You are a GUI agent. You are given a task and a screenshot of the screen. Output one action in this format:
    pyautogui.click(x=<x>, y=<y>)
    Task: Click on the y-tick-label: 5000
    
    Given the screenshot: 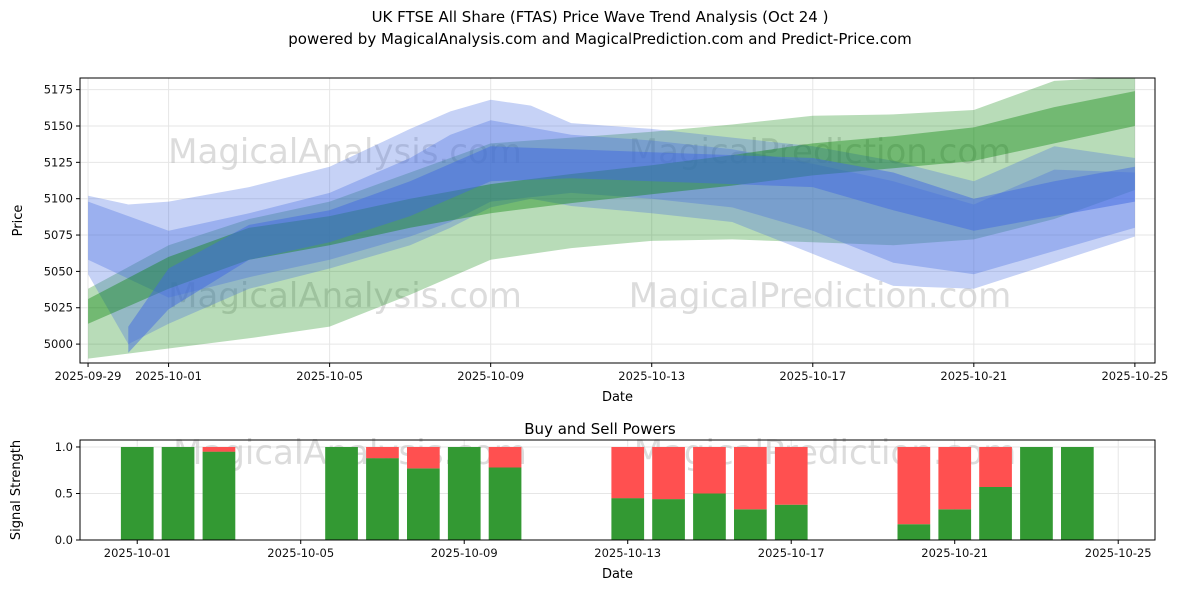 What is the action you would take?
    pyautogui.click(x=58, y=344)
    